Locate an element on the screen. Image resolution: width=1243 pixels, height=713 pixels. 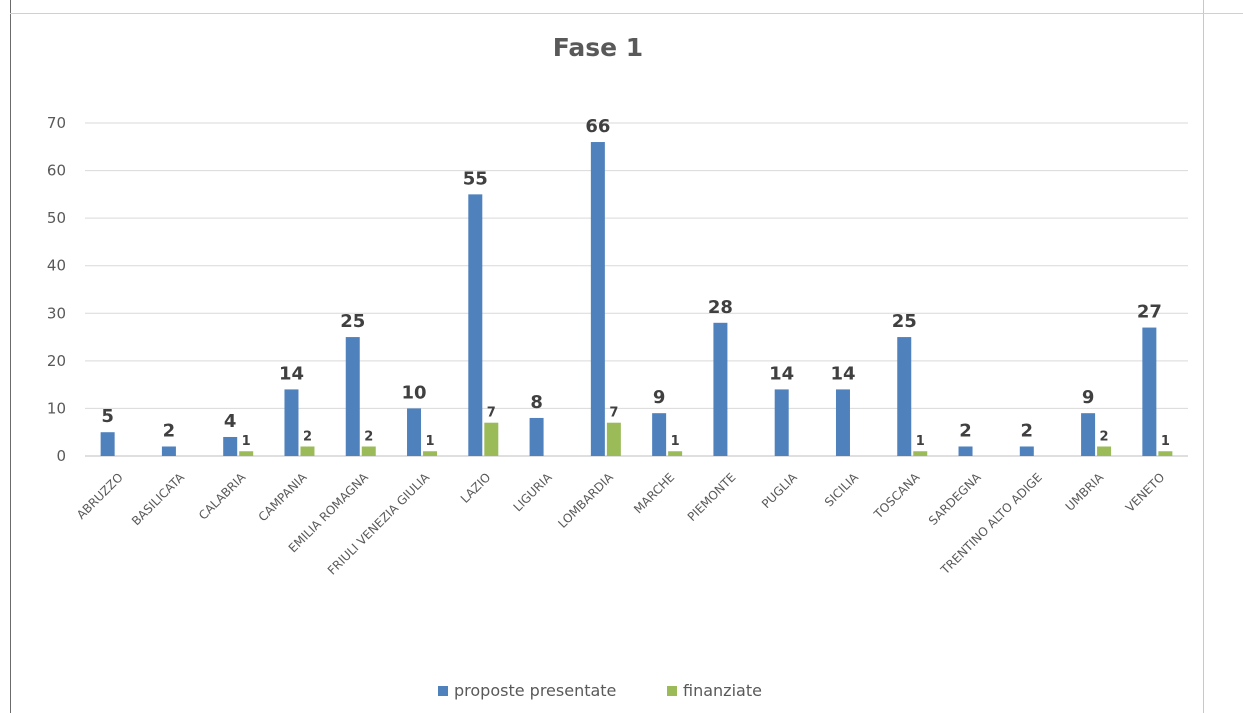
x-tick-label: MARCHE is located at coordinates (654, 493).